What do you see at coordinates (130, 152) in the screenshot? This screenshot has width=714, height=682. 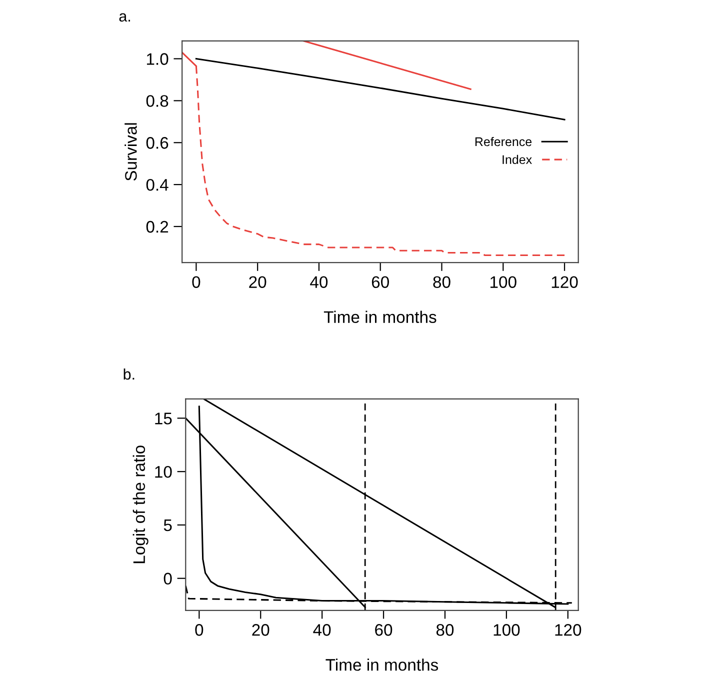 I see `y-axis-title: Survival` at bounding box center [130, 152].